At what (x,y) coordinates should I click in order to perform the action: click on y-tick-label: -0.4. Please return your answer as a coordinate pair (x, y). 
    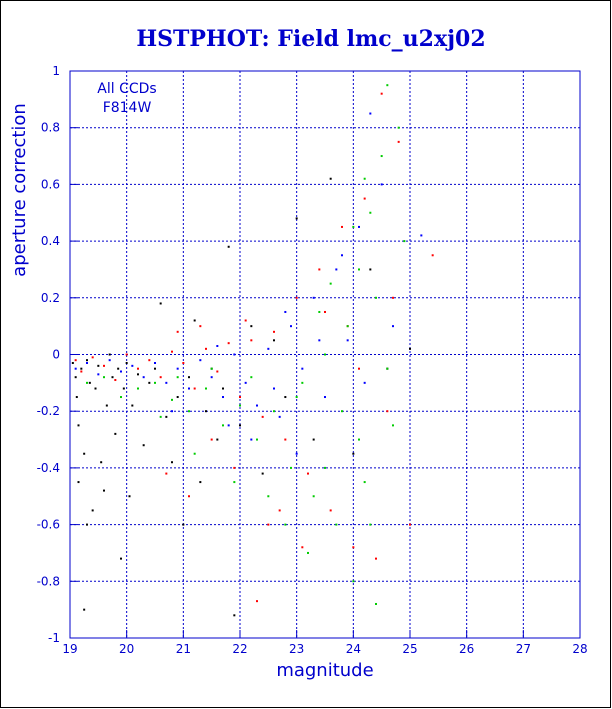
    Looking at the image, I should click on (48, 468).